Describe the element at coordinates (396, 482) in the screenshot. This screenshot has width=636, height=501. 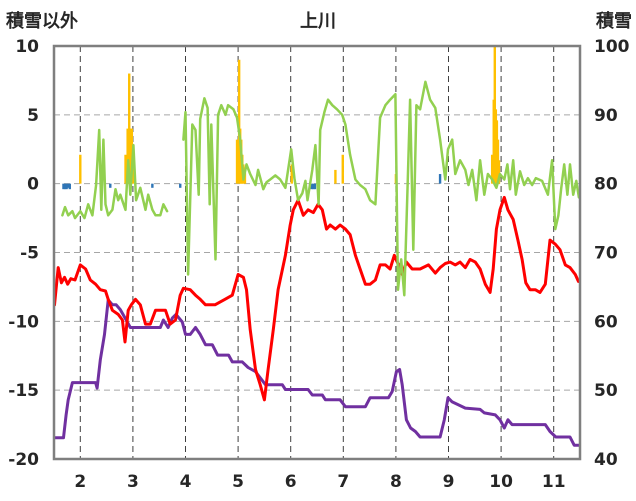
I see `x-tick-label: 8` at that location.